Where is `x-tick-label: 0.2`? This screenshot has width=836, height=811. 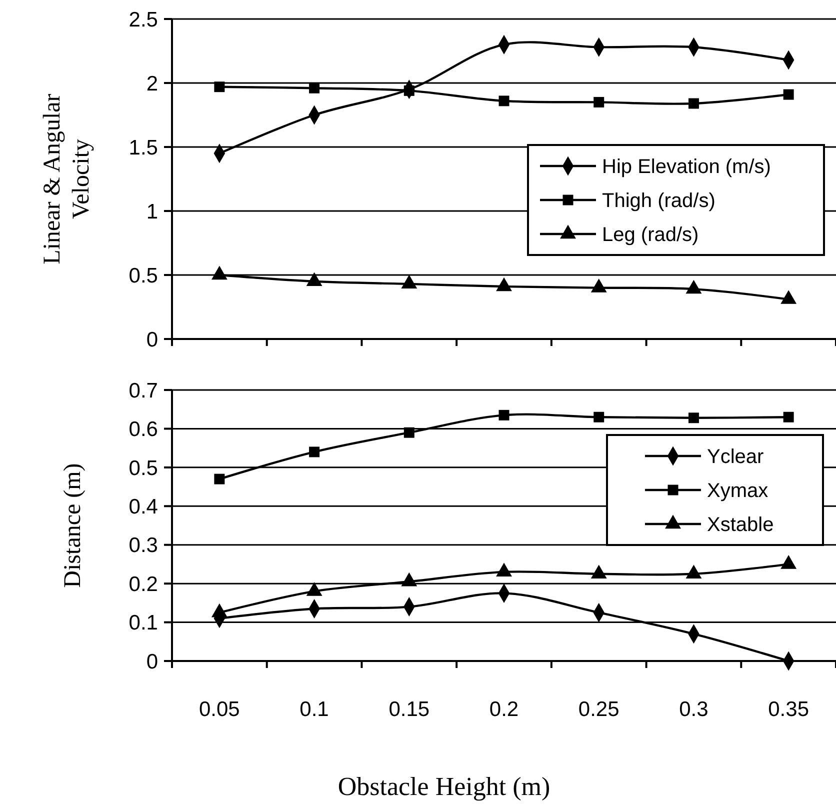 x-tick-label: 0.2 is located at coordinates (504, 709).